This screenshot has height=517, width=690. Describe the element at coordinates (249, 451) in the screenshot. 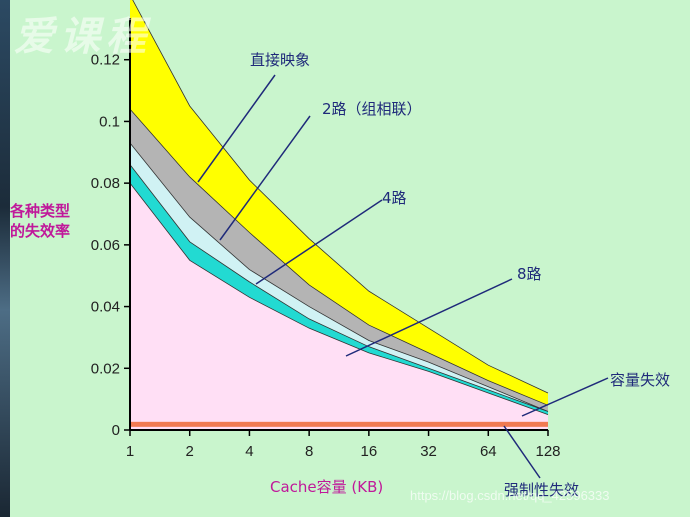

I see `x-tick-label: 4` at that location.